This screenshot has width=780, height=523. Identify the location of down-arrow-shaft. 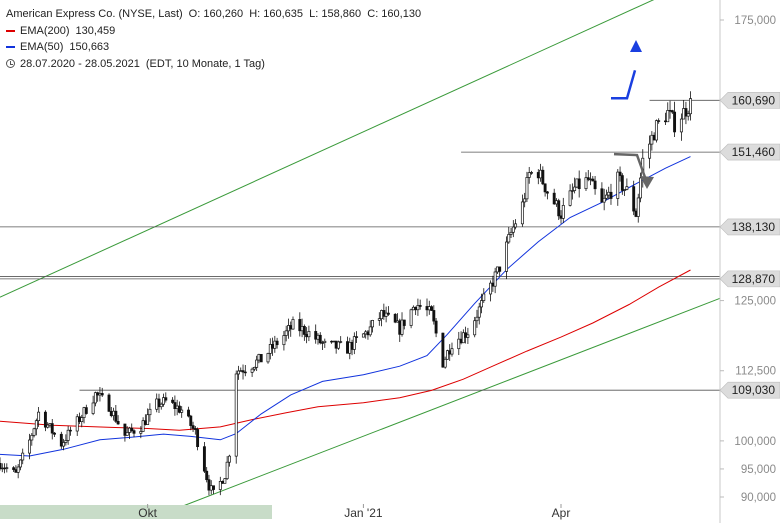
(630, 166).